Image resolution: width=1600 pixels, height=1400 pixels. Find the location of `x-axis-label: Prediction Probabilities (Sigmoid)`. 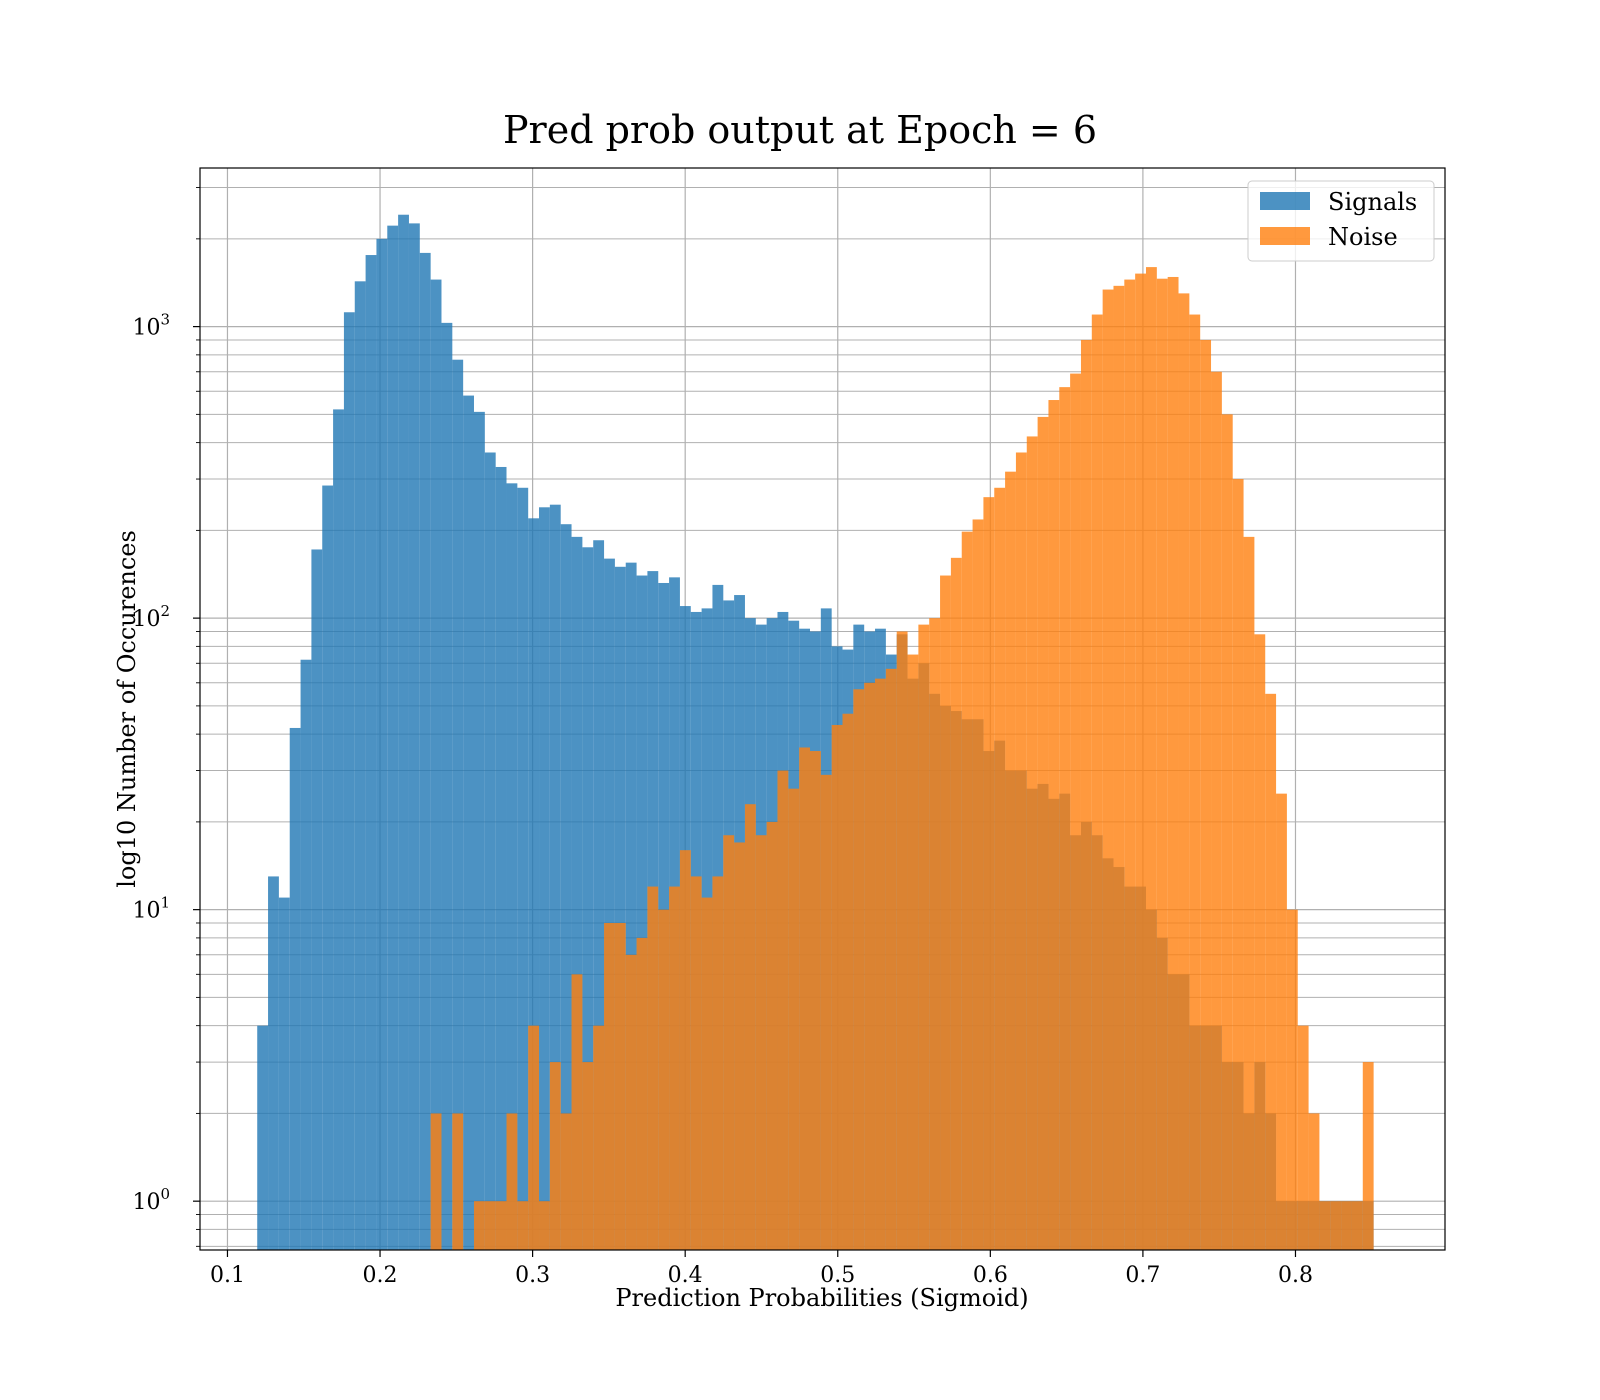

x-axis-label: Prediction Probabilities (Sigmoid) is located at coordinates (821, 1298).